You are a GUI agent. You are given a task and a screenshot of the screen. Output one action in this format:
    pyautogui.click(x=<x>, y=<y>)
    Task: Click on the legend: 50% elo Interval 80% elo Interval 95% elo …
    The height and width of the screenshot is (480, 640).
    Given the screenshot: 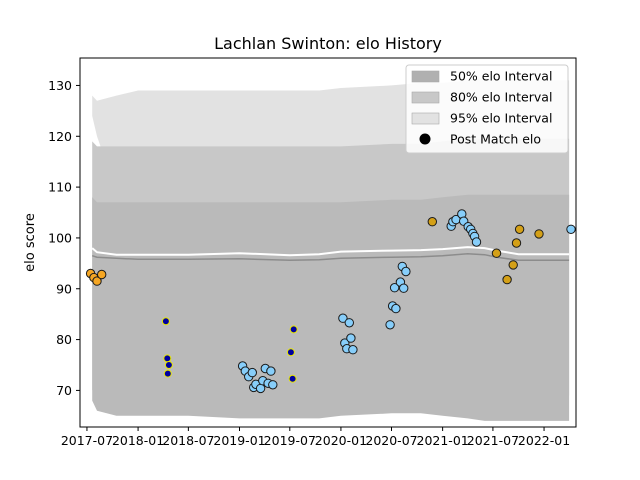 What is the action you would take?
    pyautogui.click(x=487, y=109)
    